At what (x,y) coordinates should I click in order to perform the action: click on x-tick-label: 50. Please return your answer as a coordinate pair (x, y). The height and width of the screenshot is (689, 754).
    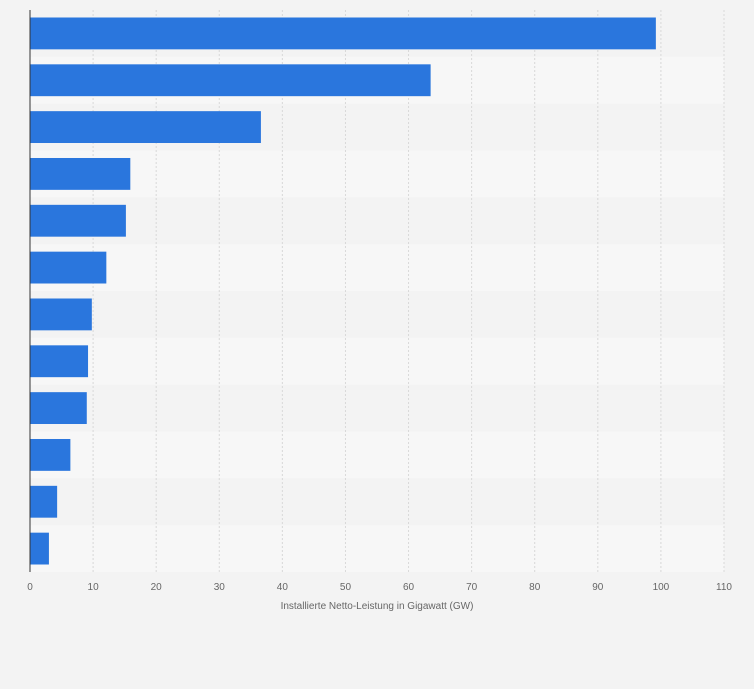
    Looking at the image, I should click on (346, 587).